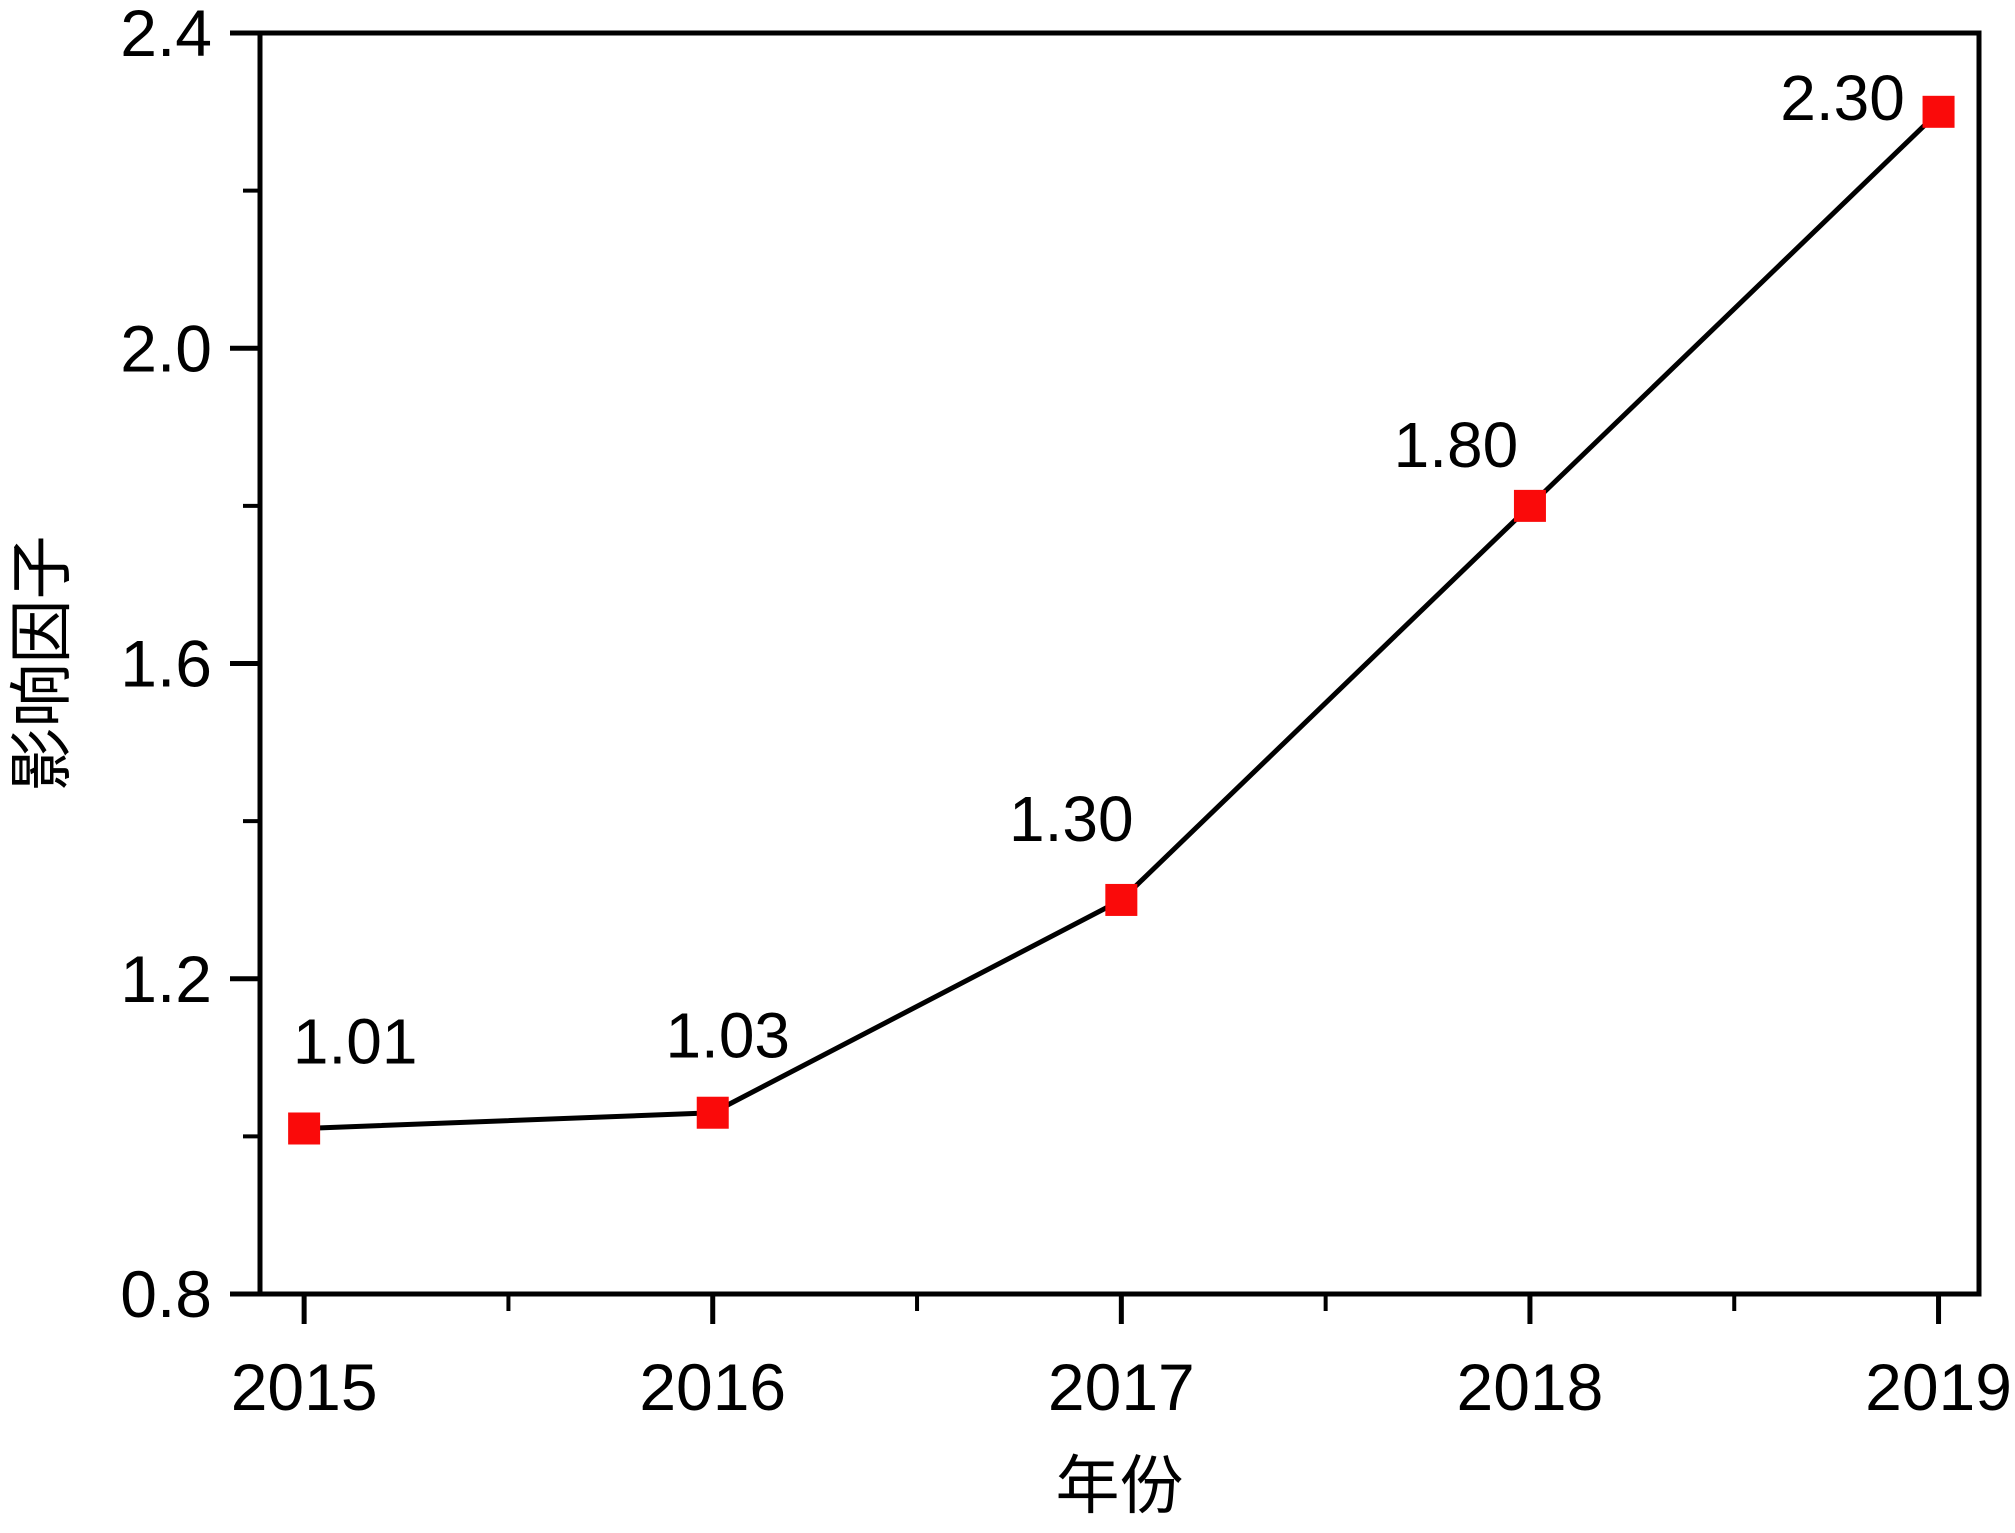 The width and height of the screenshot is (2015, 1533). I want to click on data-point-label: 1.80, so click(1456, 445).